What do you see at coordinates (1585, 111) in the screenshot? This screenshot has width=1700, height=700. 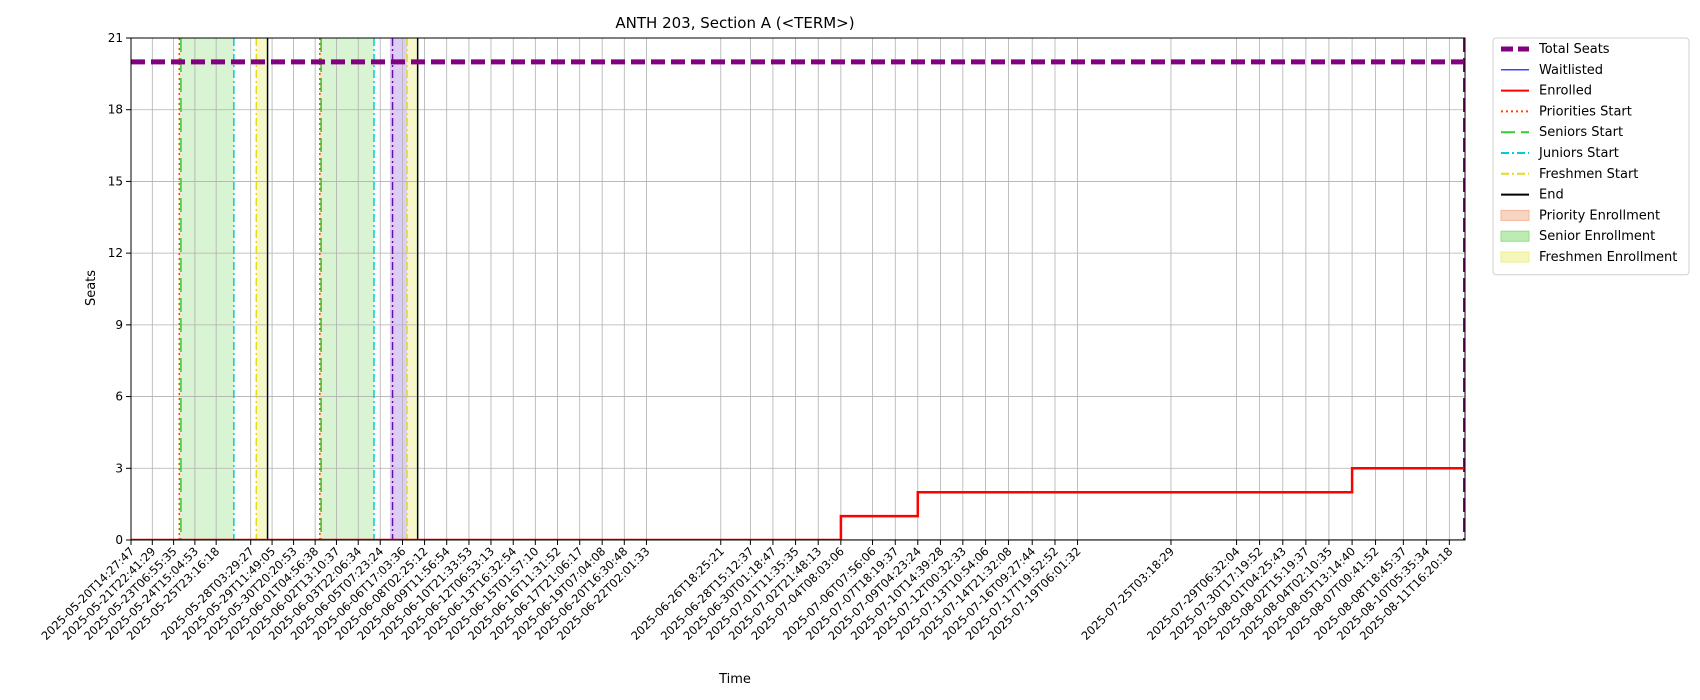 I see `legend-label: Priorities Start` at bounding box center [1585, 111].